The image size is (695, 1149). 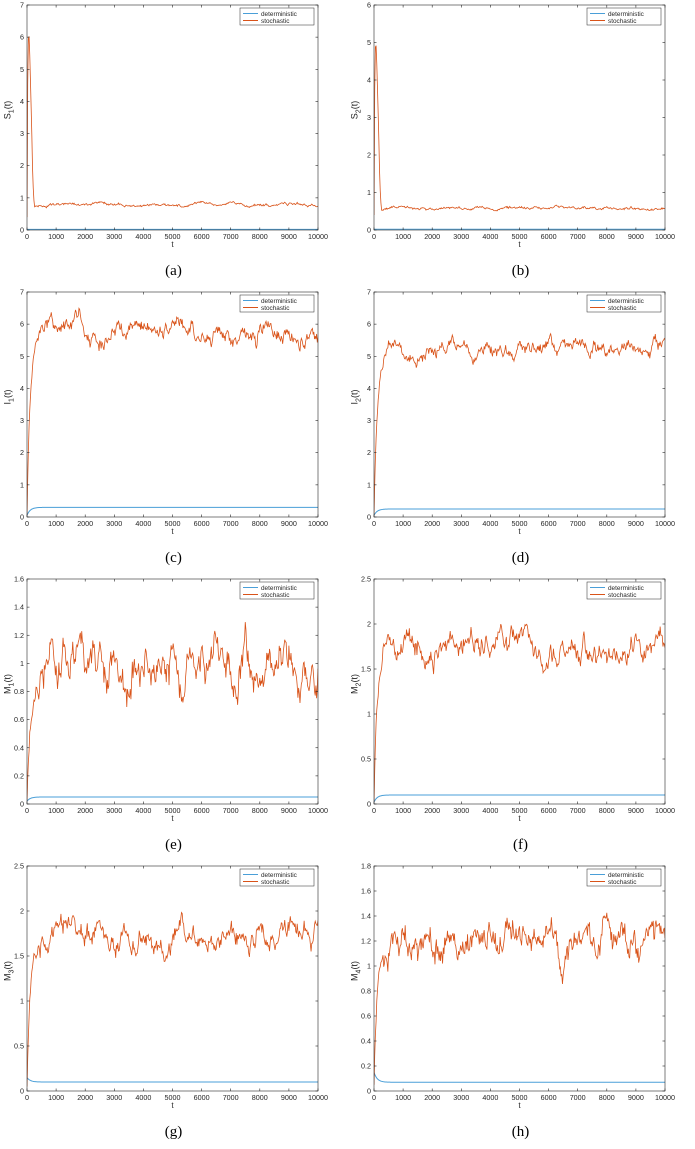 I want to click on y-tick-label: 0.2, so click(x=366, y=1066).